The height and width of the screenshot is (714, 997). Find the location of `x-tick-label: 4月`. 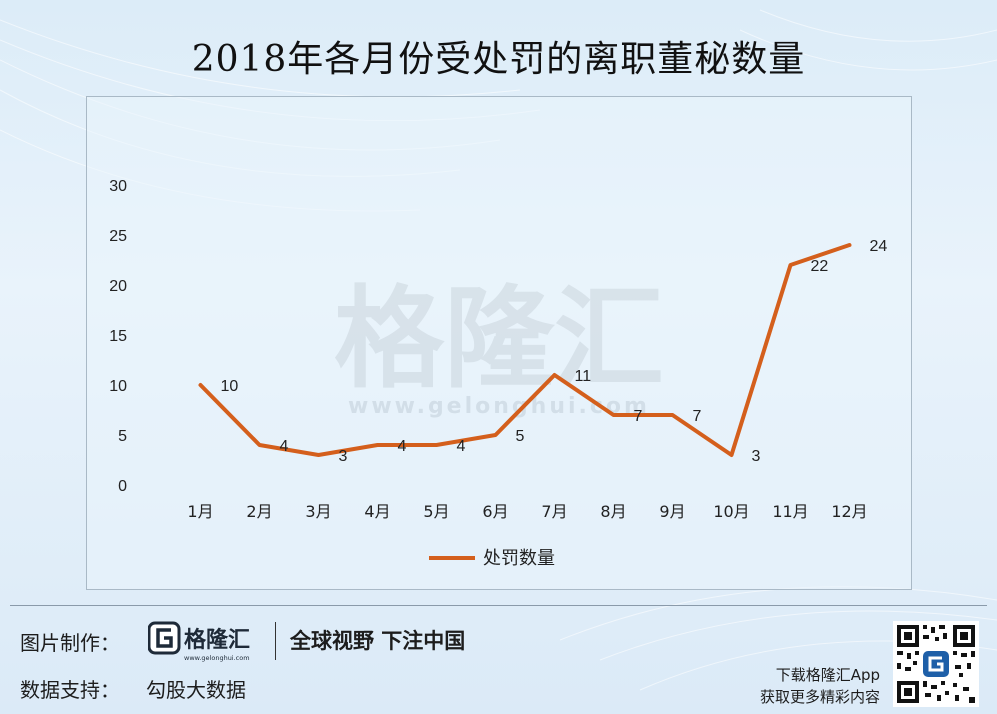

x-tick-label: 4月 is located at coordinates (377, 511).